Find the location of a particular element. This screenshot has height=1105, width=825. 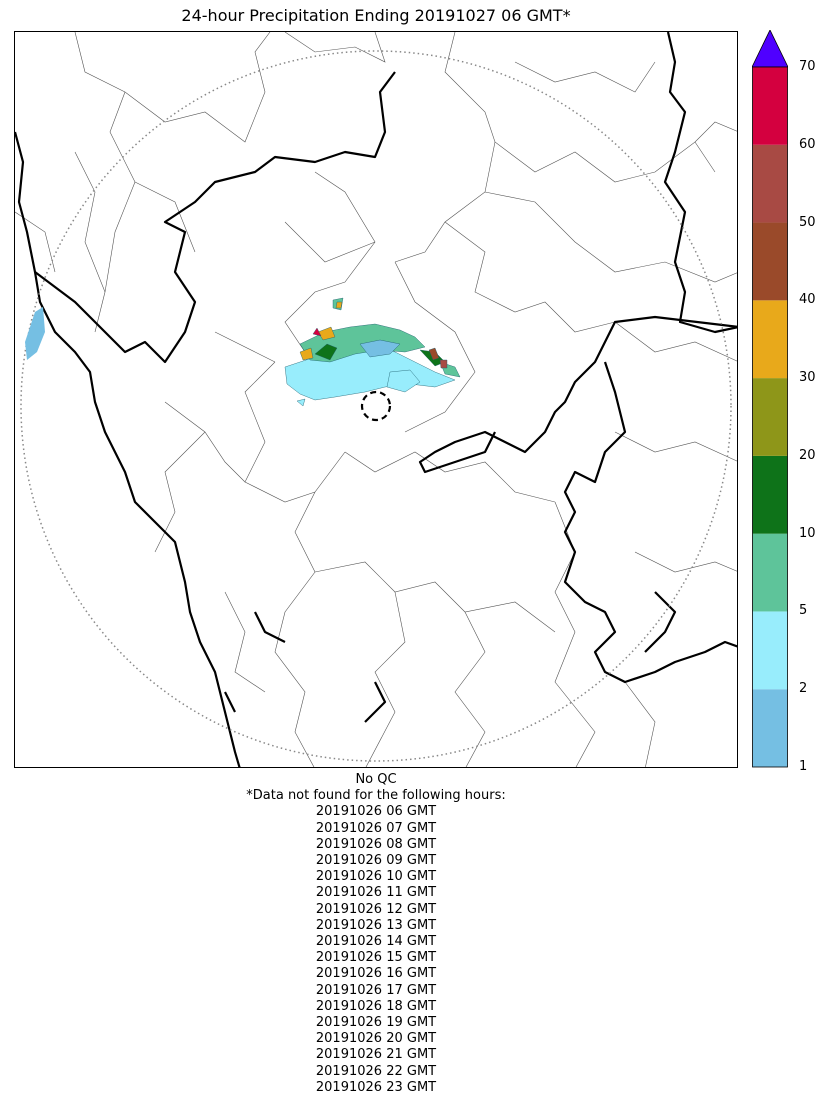

missing-hour-item: 20191026 18 GMT is located at coordinates (376, 1006).